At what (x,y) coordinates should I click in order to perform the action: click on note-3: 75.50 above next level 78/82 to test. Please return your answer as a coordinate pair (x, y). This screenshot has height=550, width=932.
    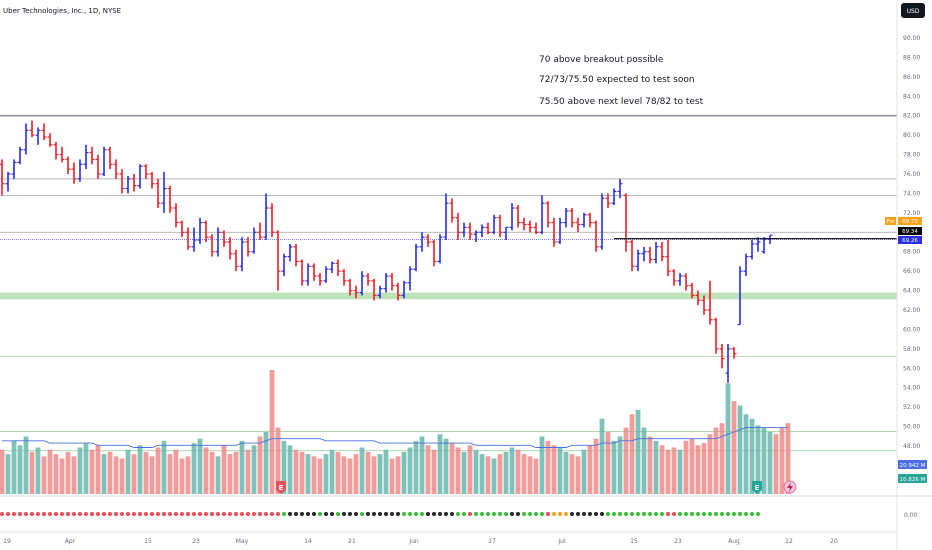
    Looking at the image, I should click on (621, 102).